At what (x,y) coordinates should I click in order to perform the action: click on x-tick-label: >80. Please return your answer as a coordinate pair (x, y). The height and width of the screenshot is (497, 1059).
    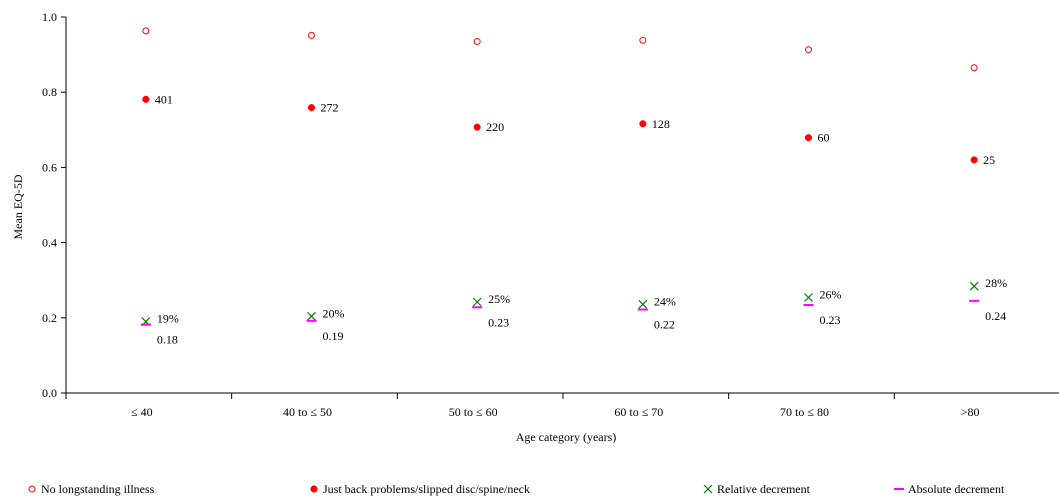
    Looking at the image, I should click on (970, 412).